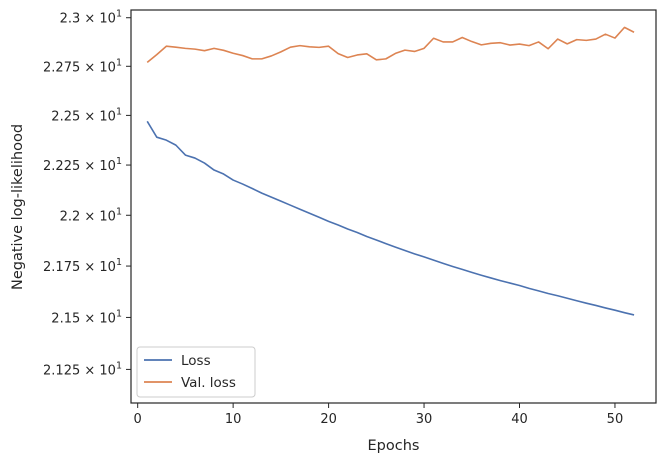 The width and height of the screenshot is (667, 463). Describe the element at coordinates (394, 446) in the screenshot. I see `x-axis-label: Epochs` at that location.